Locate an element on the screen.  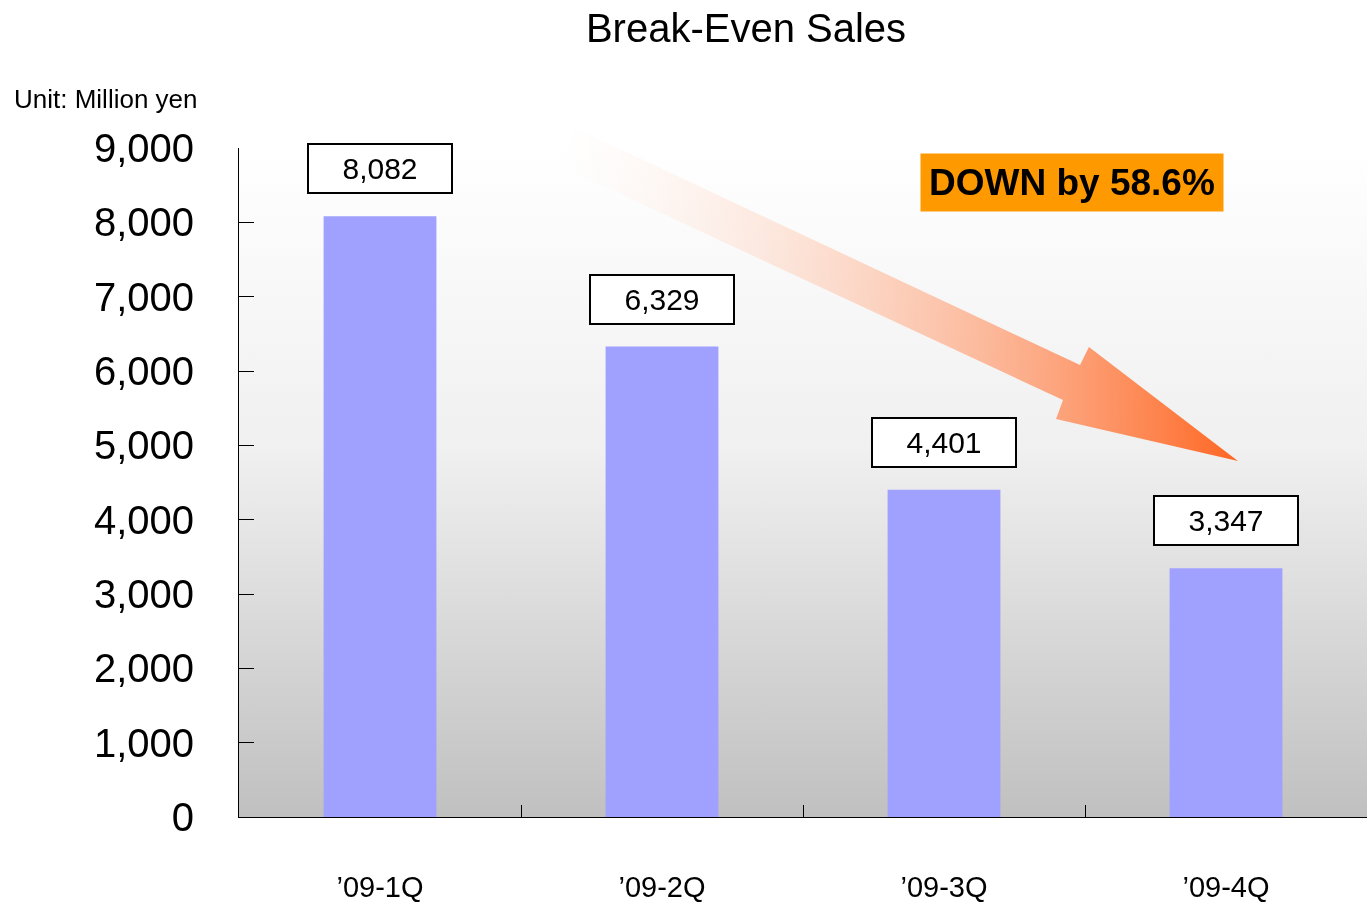
y-axis-title: Unit: Million yen is located at coordinates (106, 99).